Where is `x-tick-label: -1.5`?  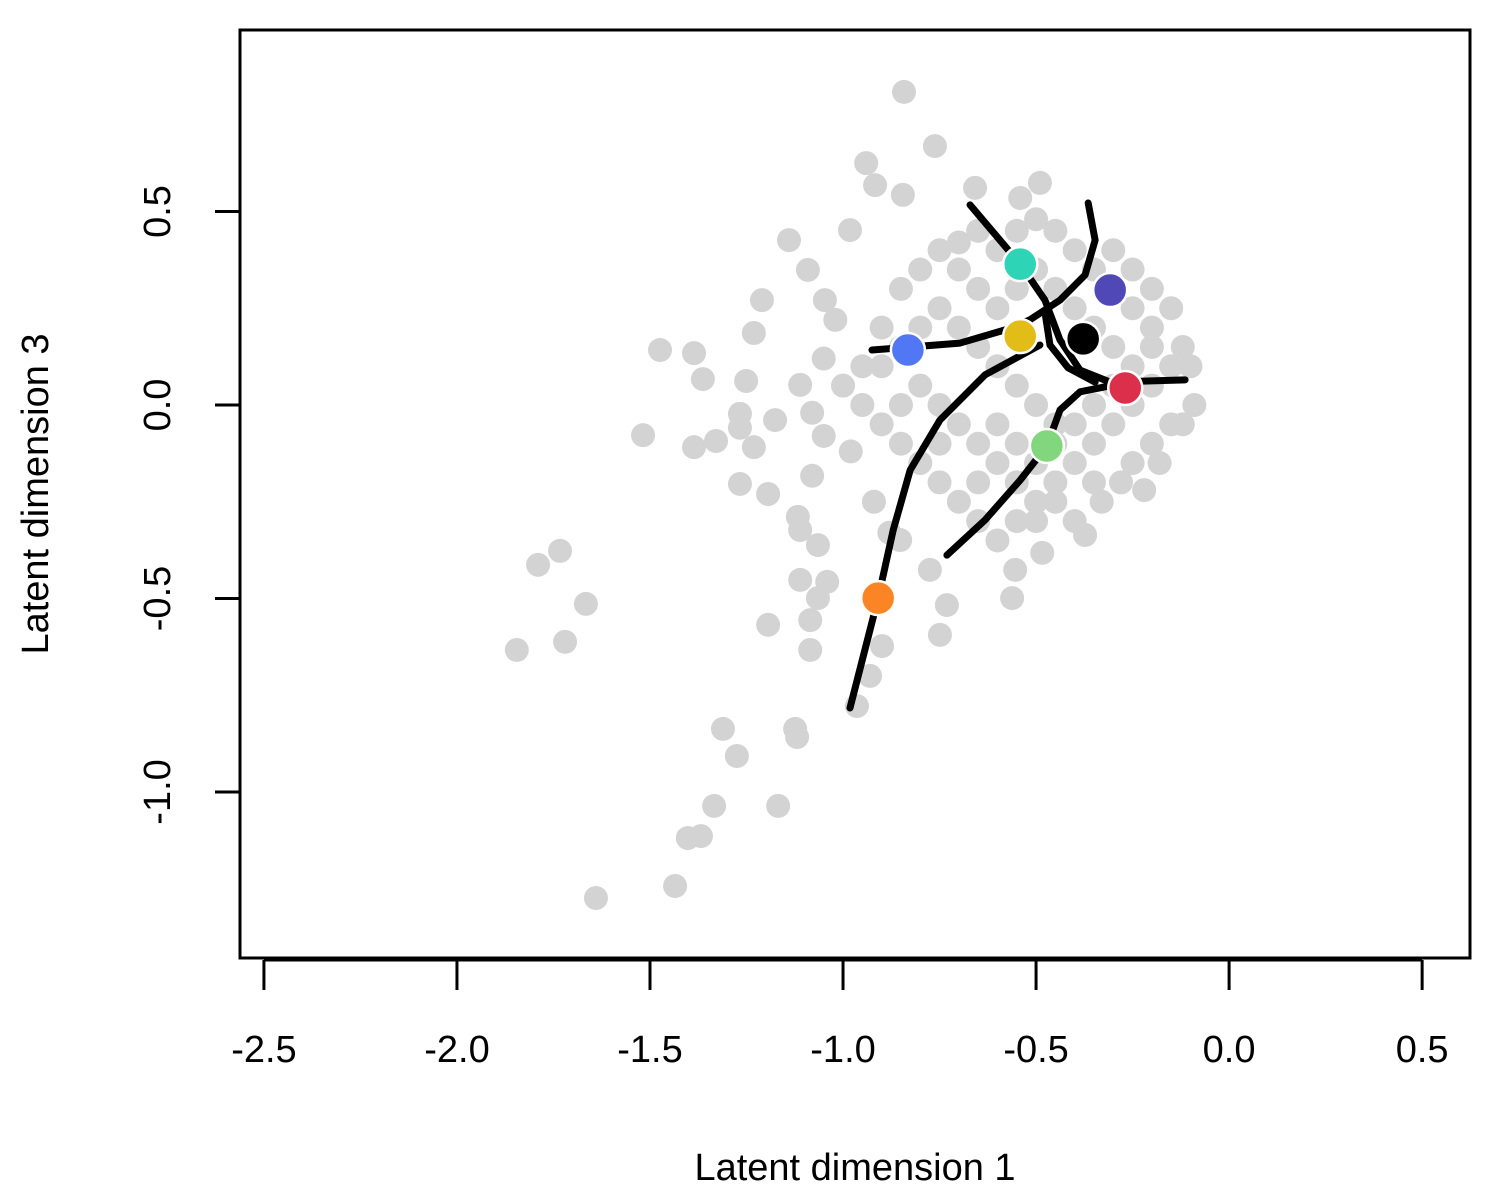 x-tick-label: -1.5 is located at coordinates (649, 1050).